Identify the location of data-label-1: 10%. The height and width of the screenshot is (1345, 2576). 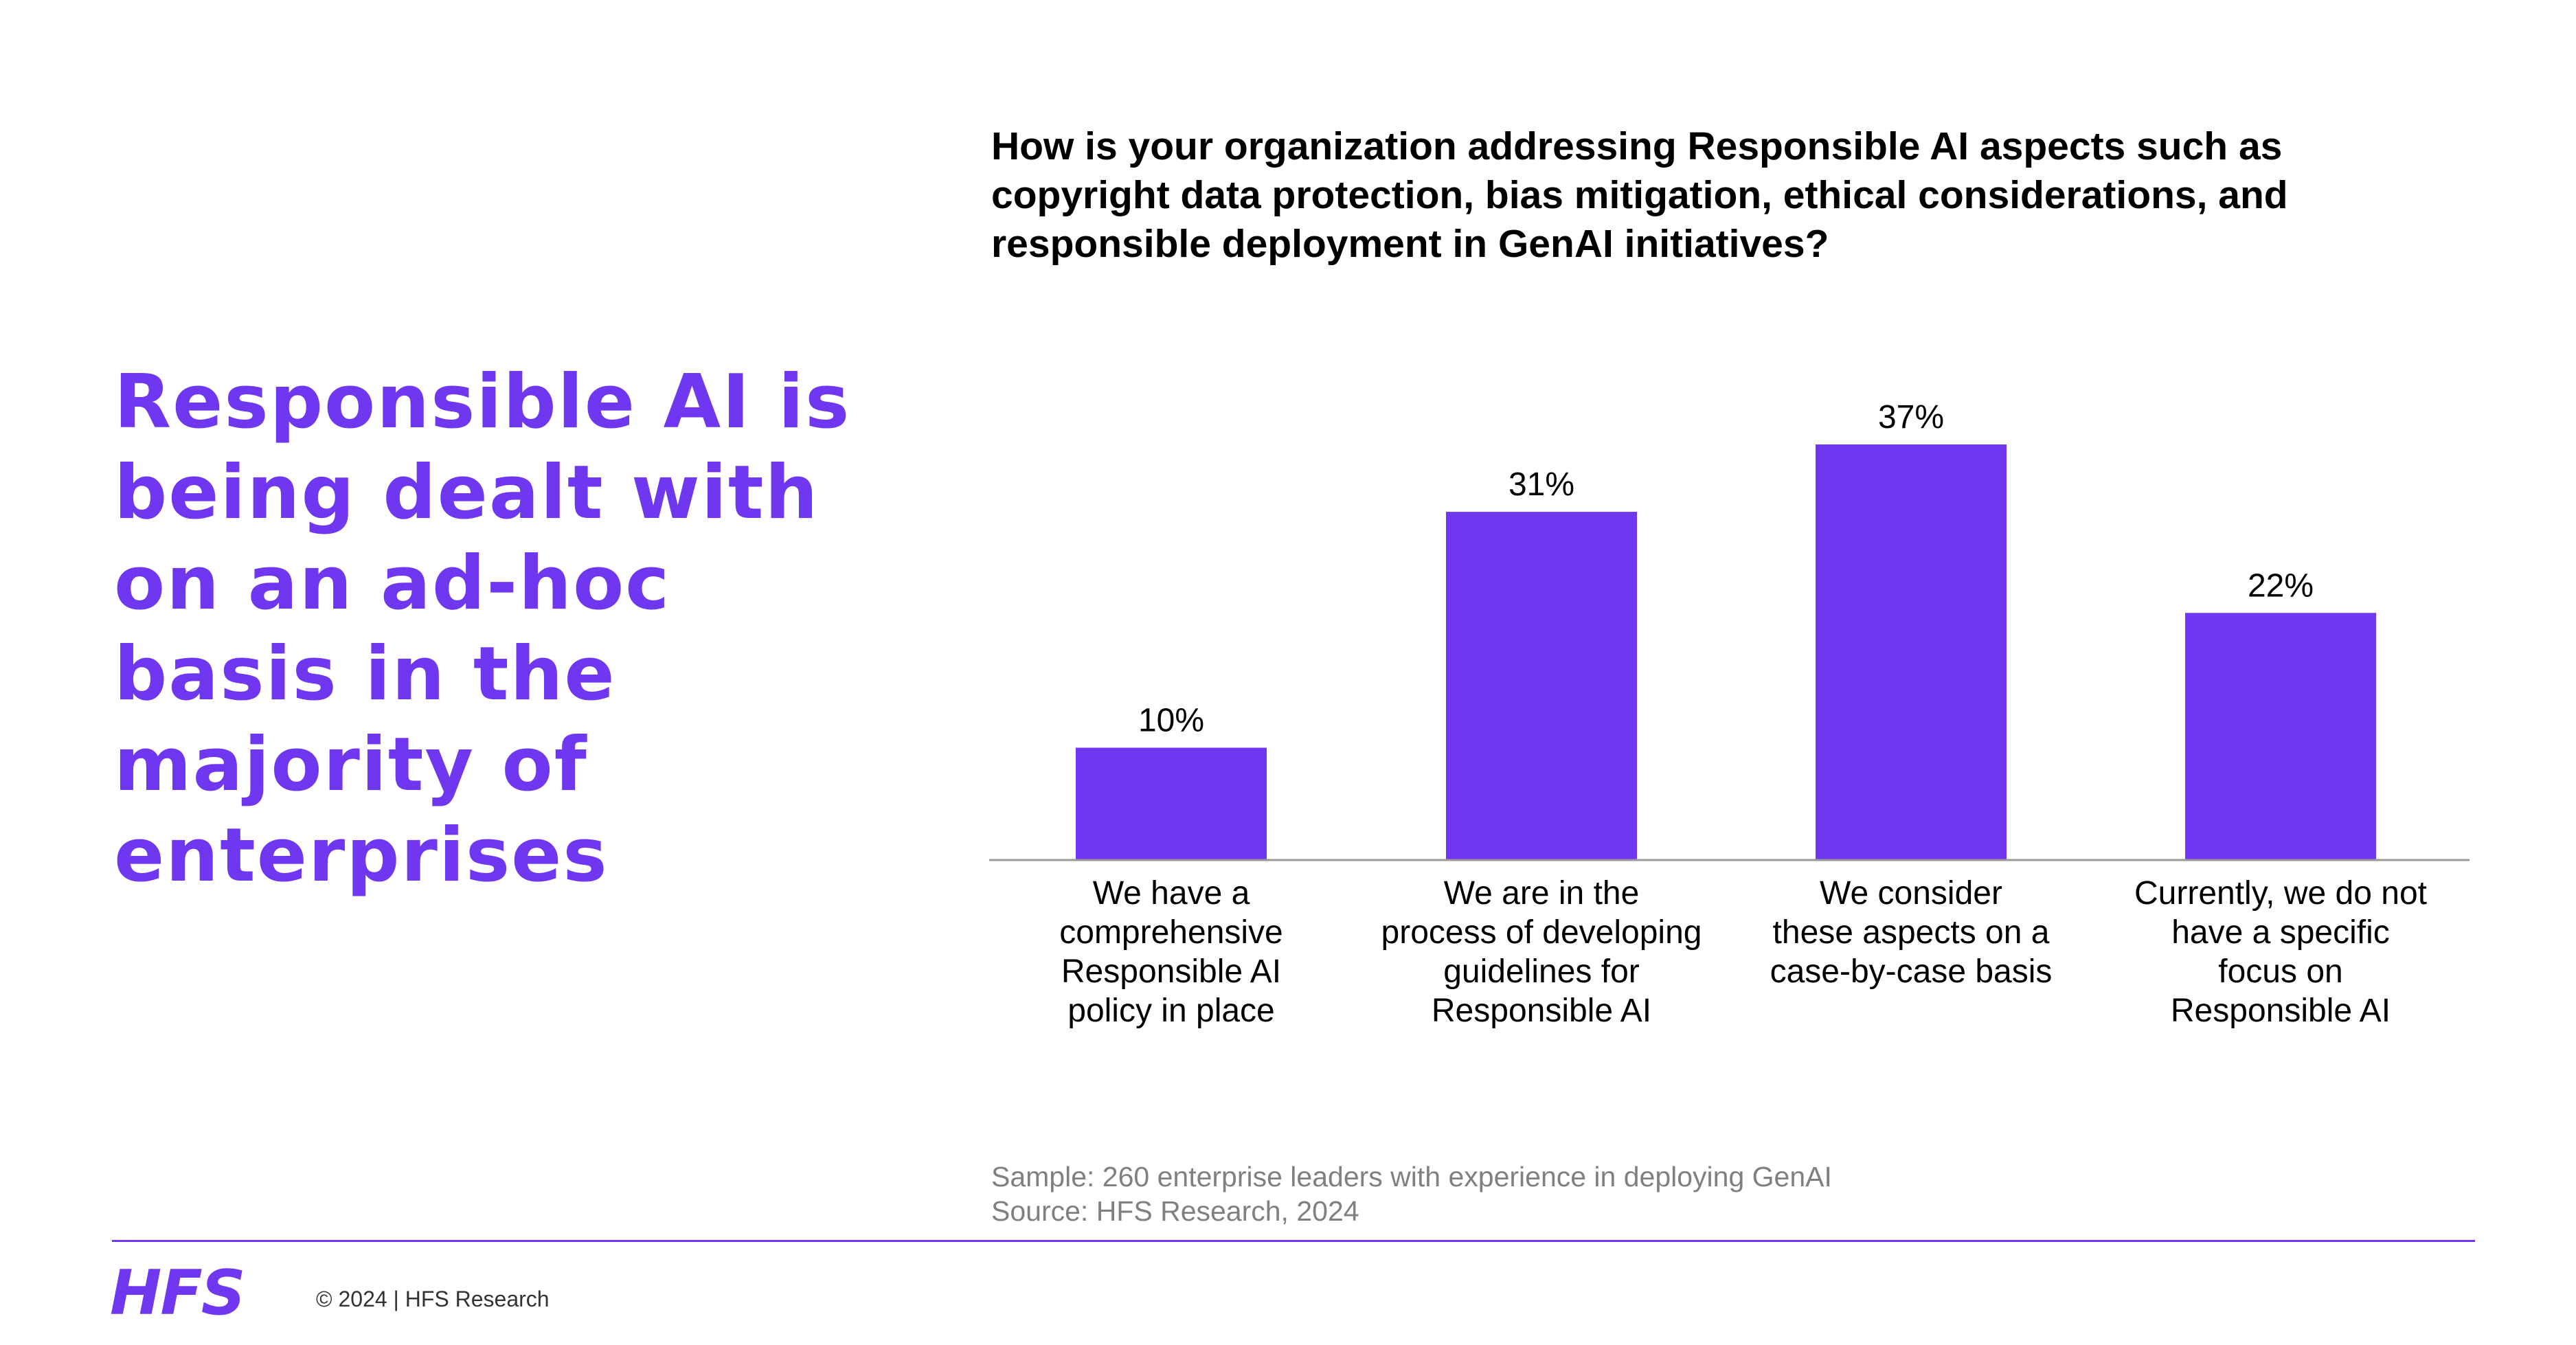
(1171, 720).